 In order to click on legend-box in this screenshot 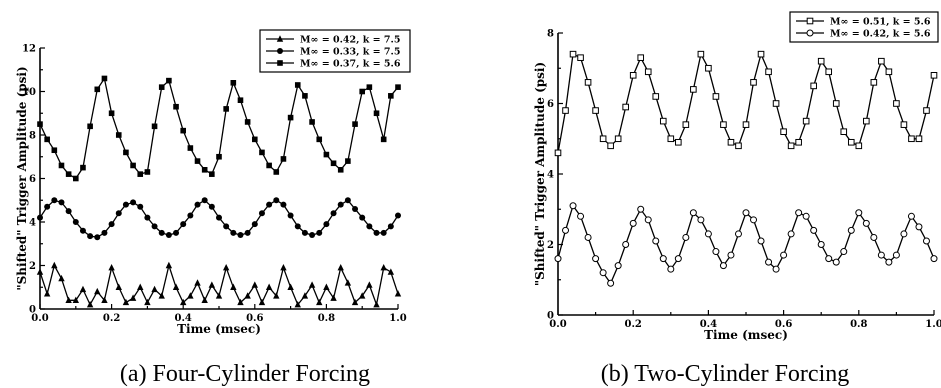, I will do `click(864, 27)`.